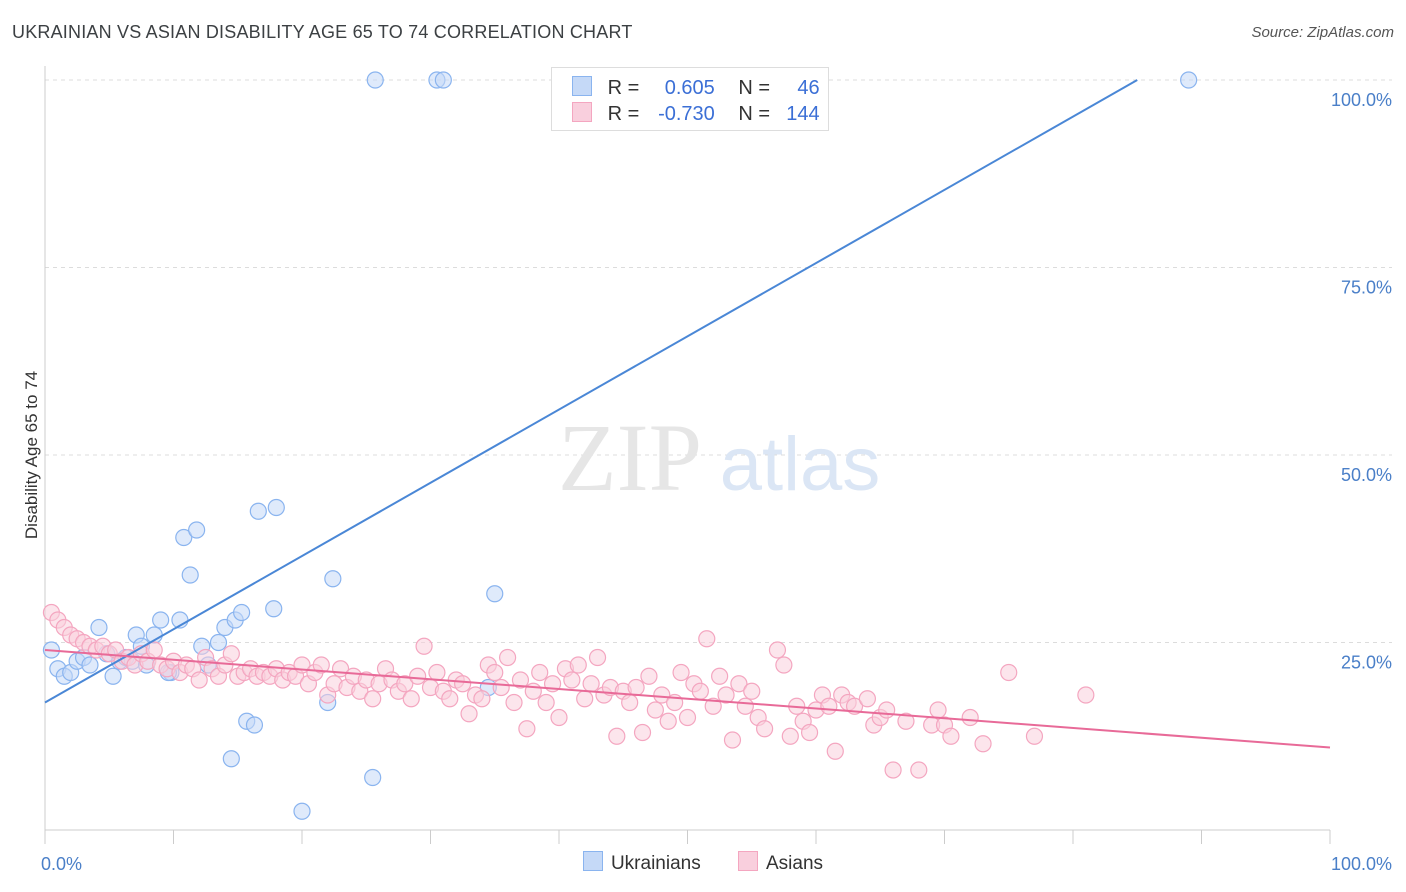  Describe the element at coordinates (754, 114) in the screenshot. I see `legend-n-label: N =` at that location.